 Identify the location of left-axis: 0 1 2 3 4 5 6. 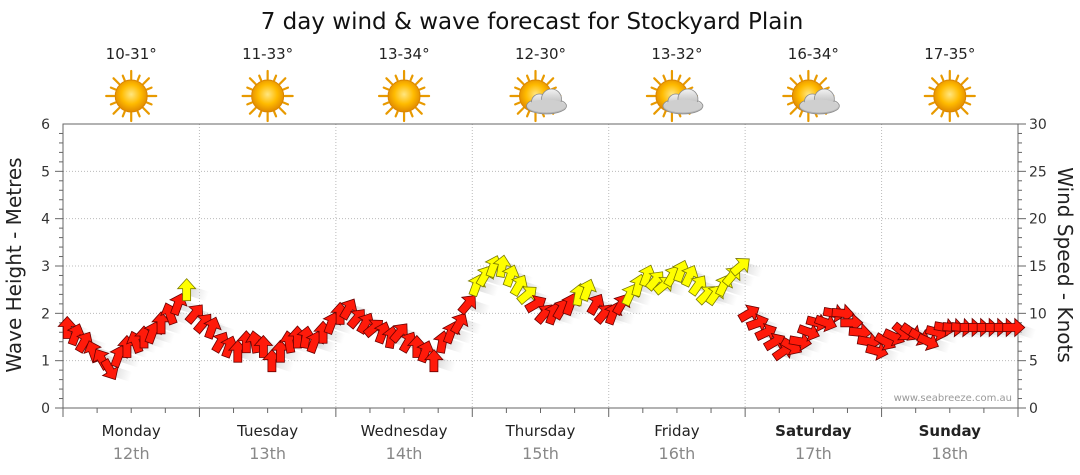
(52, 267).